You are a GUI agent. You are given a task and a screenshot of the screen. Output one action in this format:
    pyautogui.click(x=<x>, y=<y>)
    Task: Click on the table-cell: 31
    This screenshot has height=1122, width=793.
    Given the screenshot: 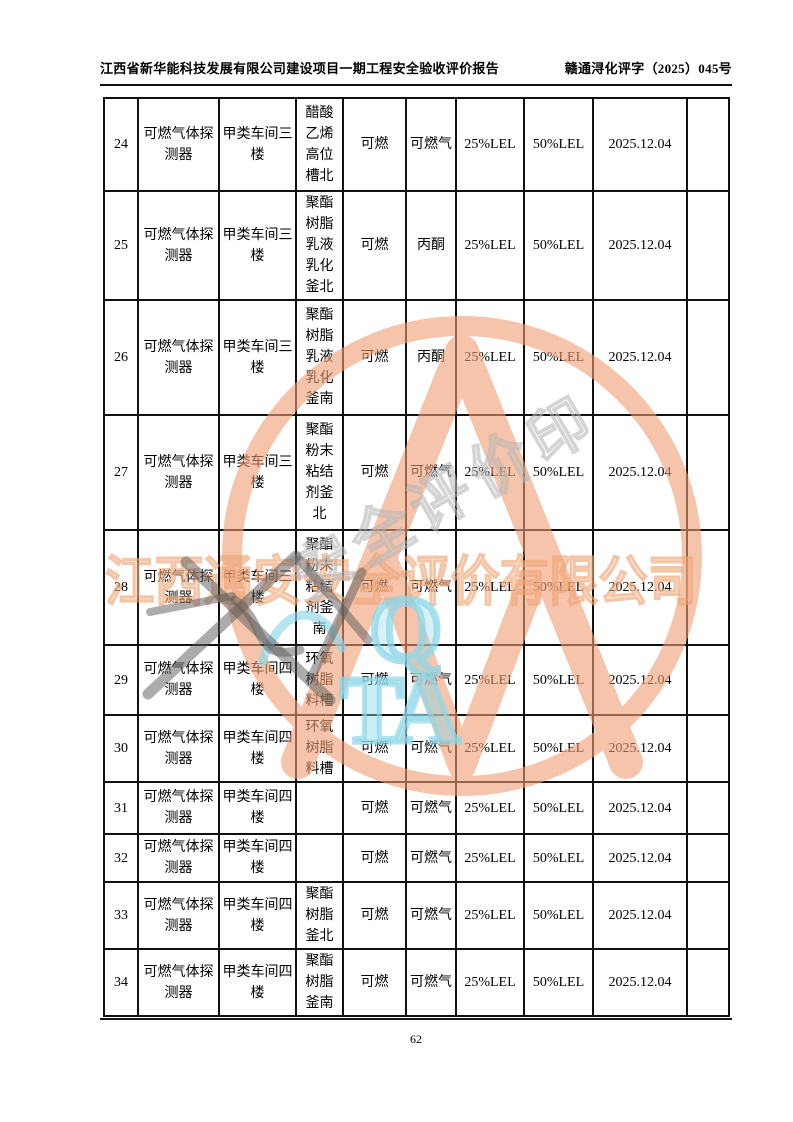 What is the action you would take?
    pyautogui.click(x=121, y=808)
    